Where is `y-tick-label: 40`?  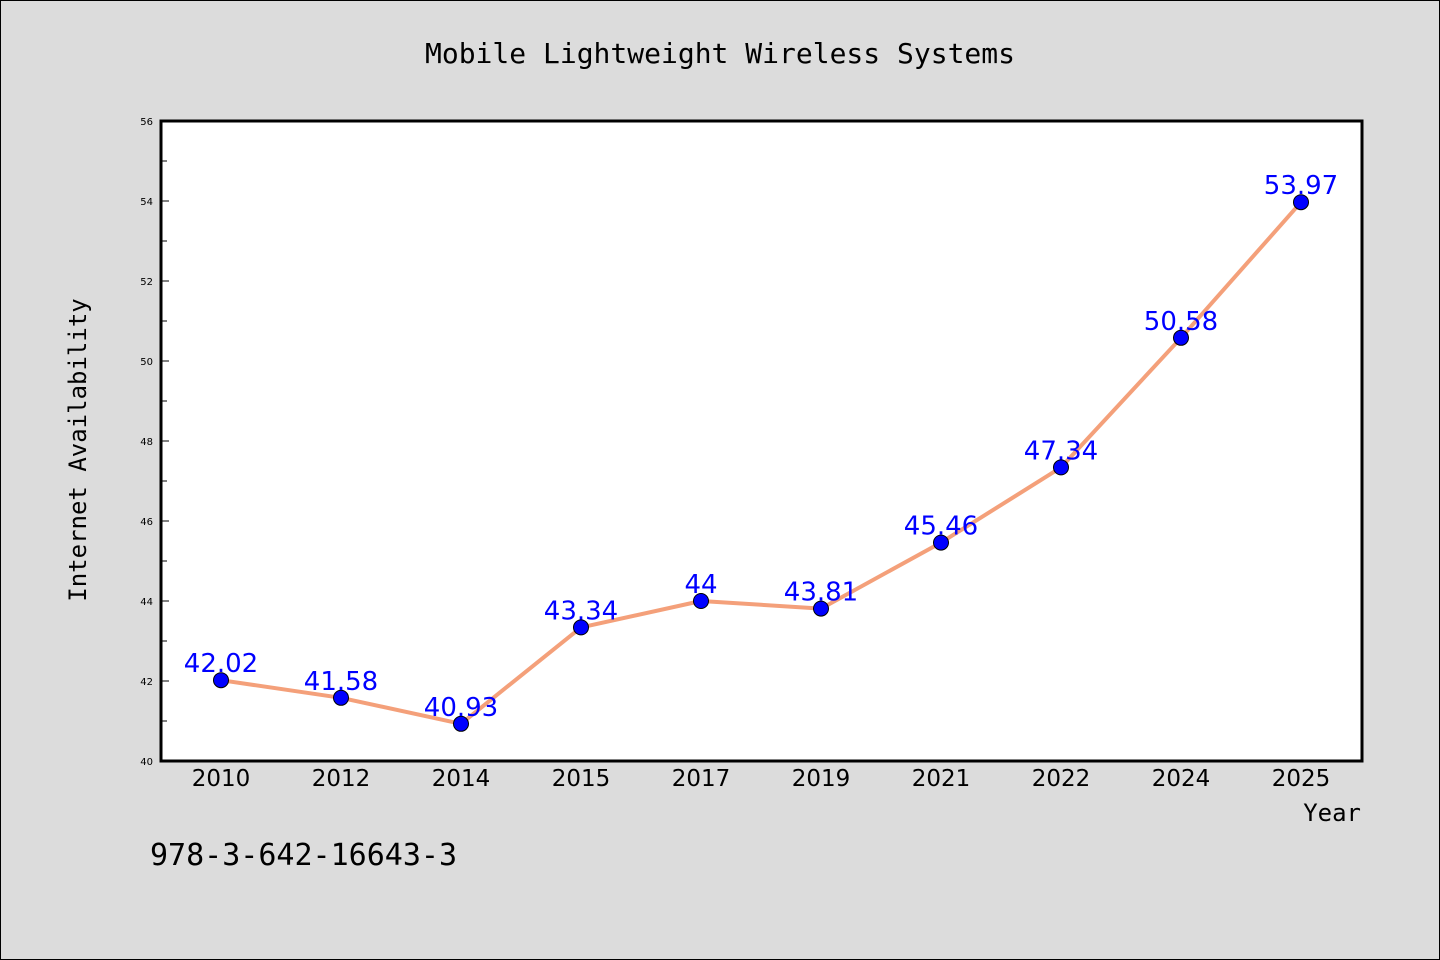 y-tick-label: 40 is located at coordinates (146, 762).